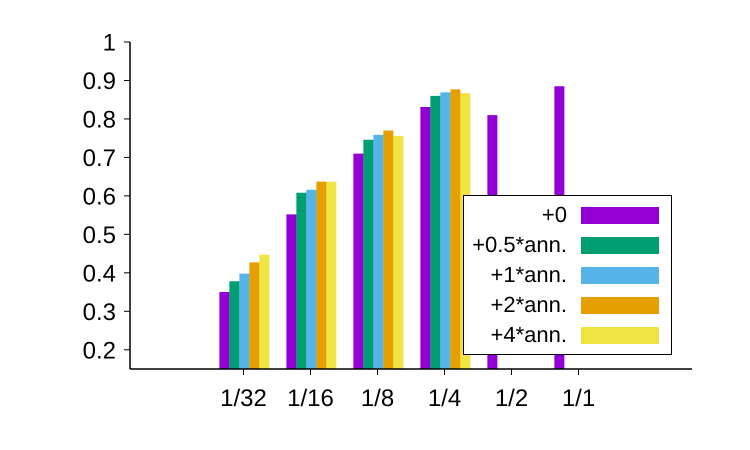 The width and height of the screenshot is (750, 450). What do you see at coordinates (511, 398) in the screenshot?
I see `x-tick-label: 1/2` at bounding box center [511, 398].